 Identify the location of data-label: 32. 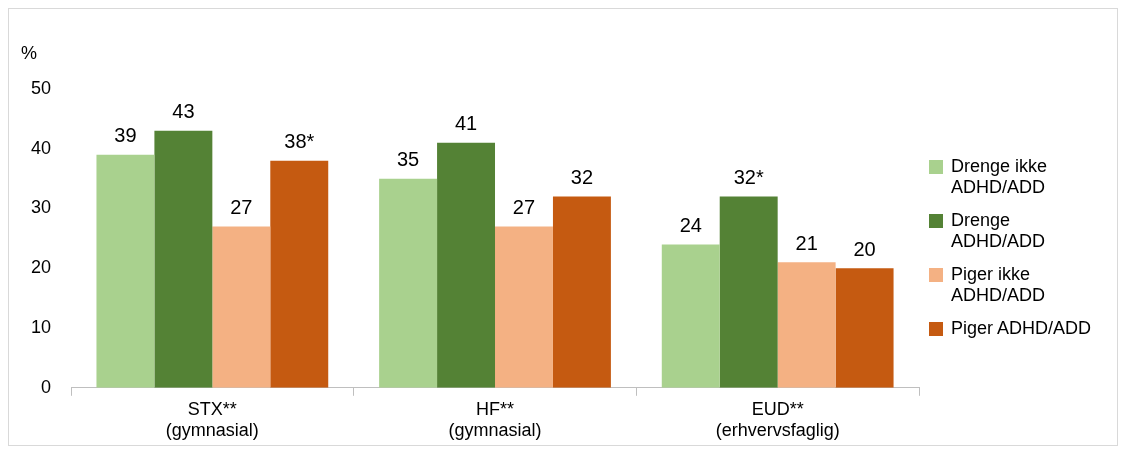
(582, 177).